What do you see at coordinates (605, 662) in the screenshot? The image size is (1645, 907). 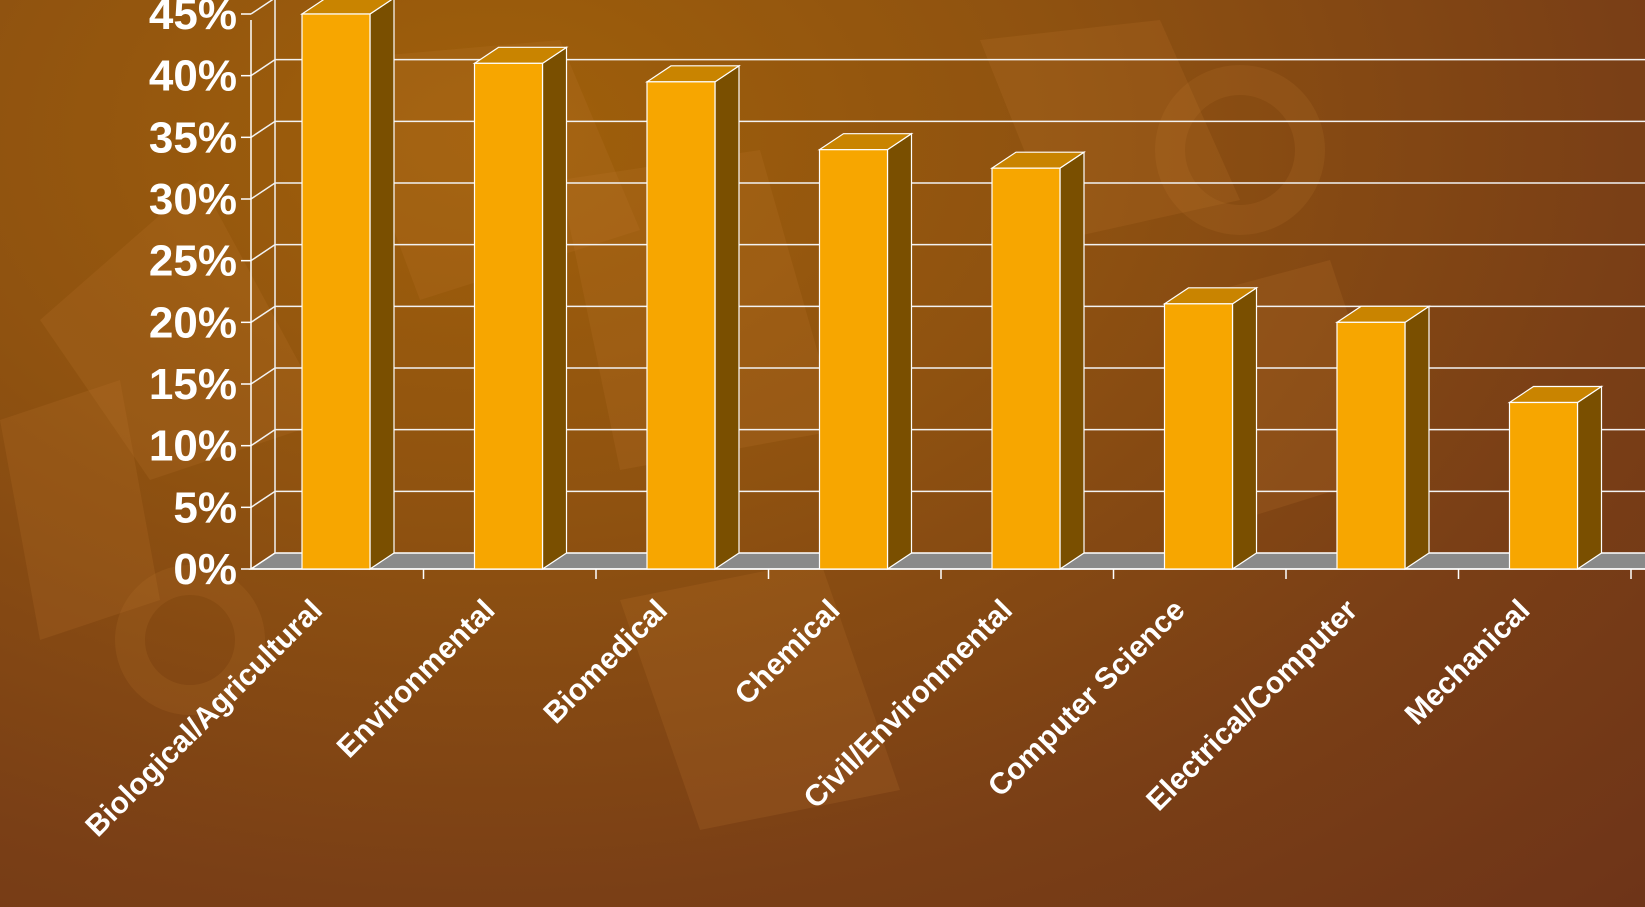 I see `x-tick-label: Biomedical` at bounding box center [605, 662].